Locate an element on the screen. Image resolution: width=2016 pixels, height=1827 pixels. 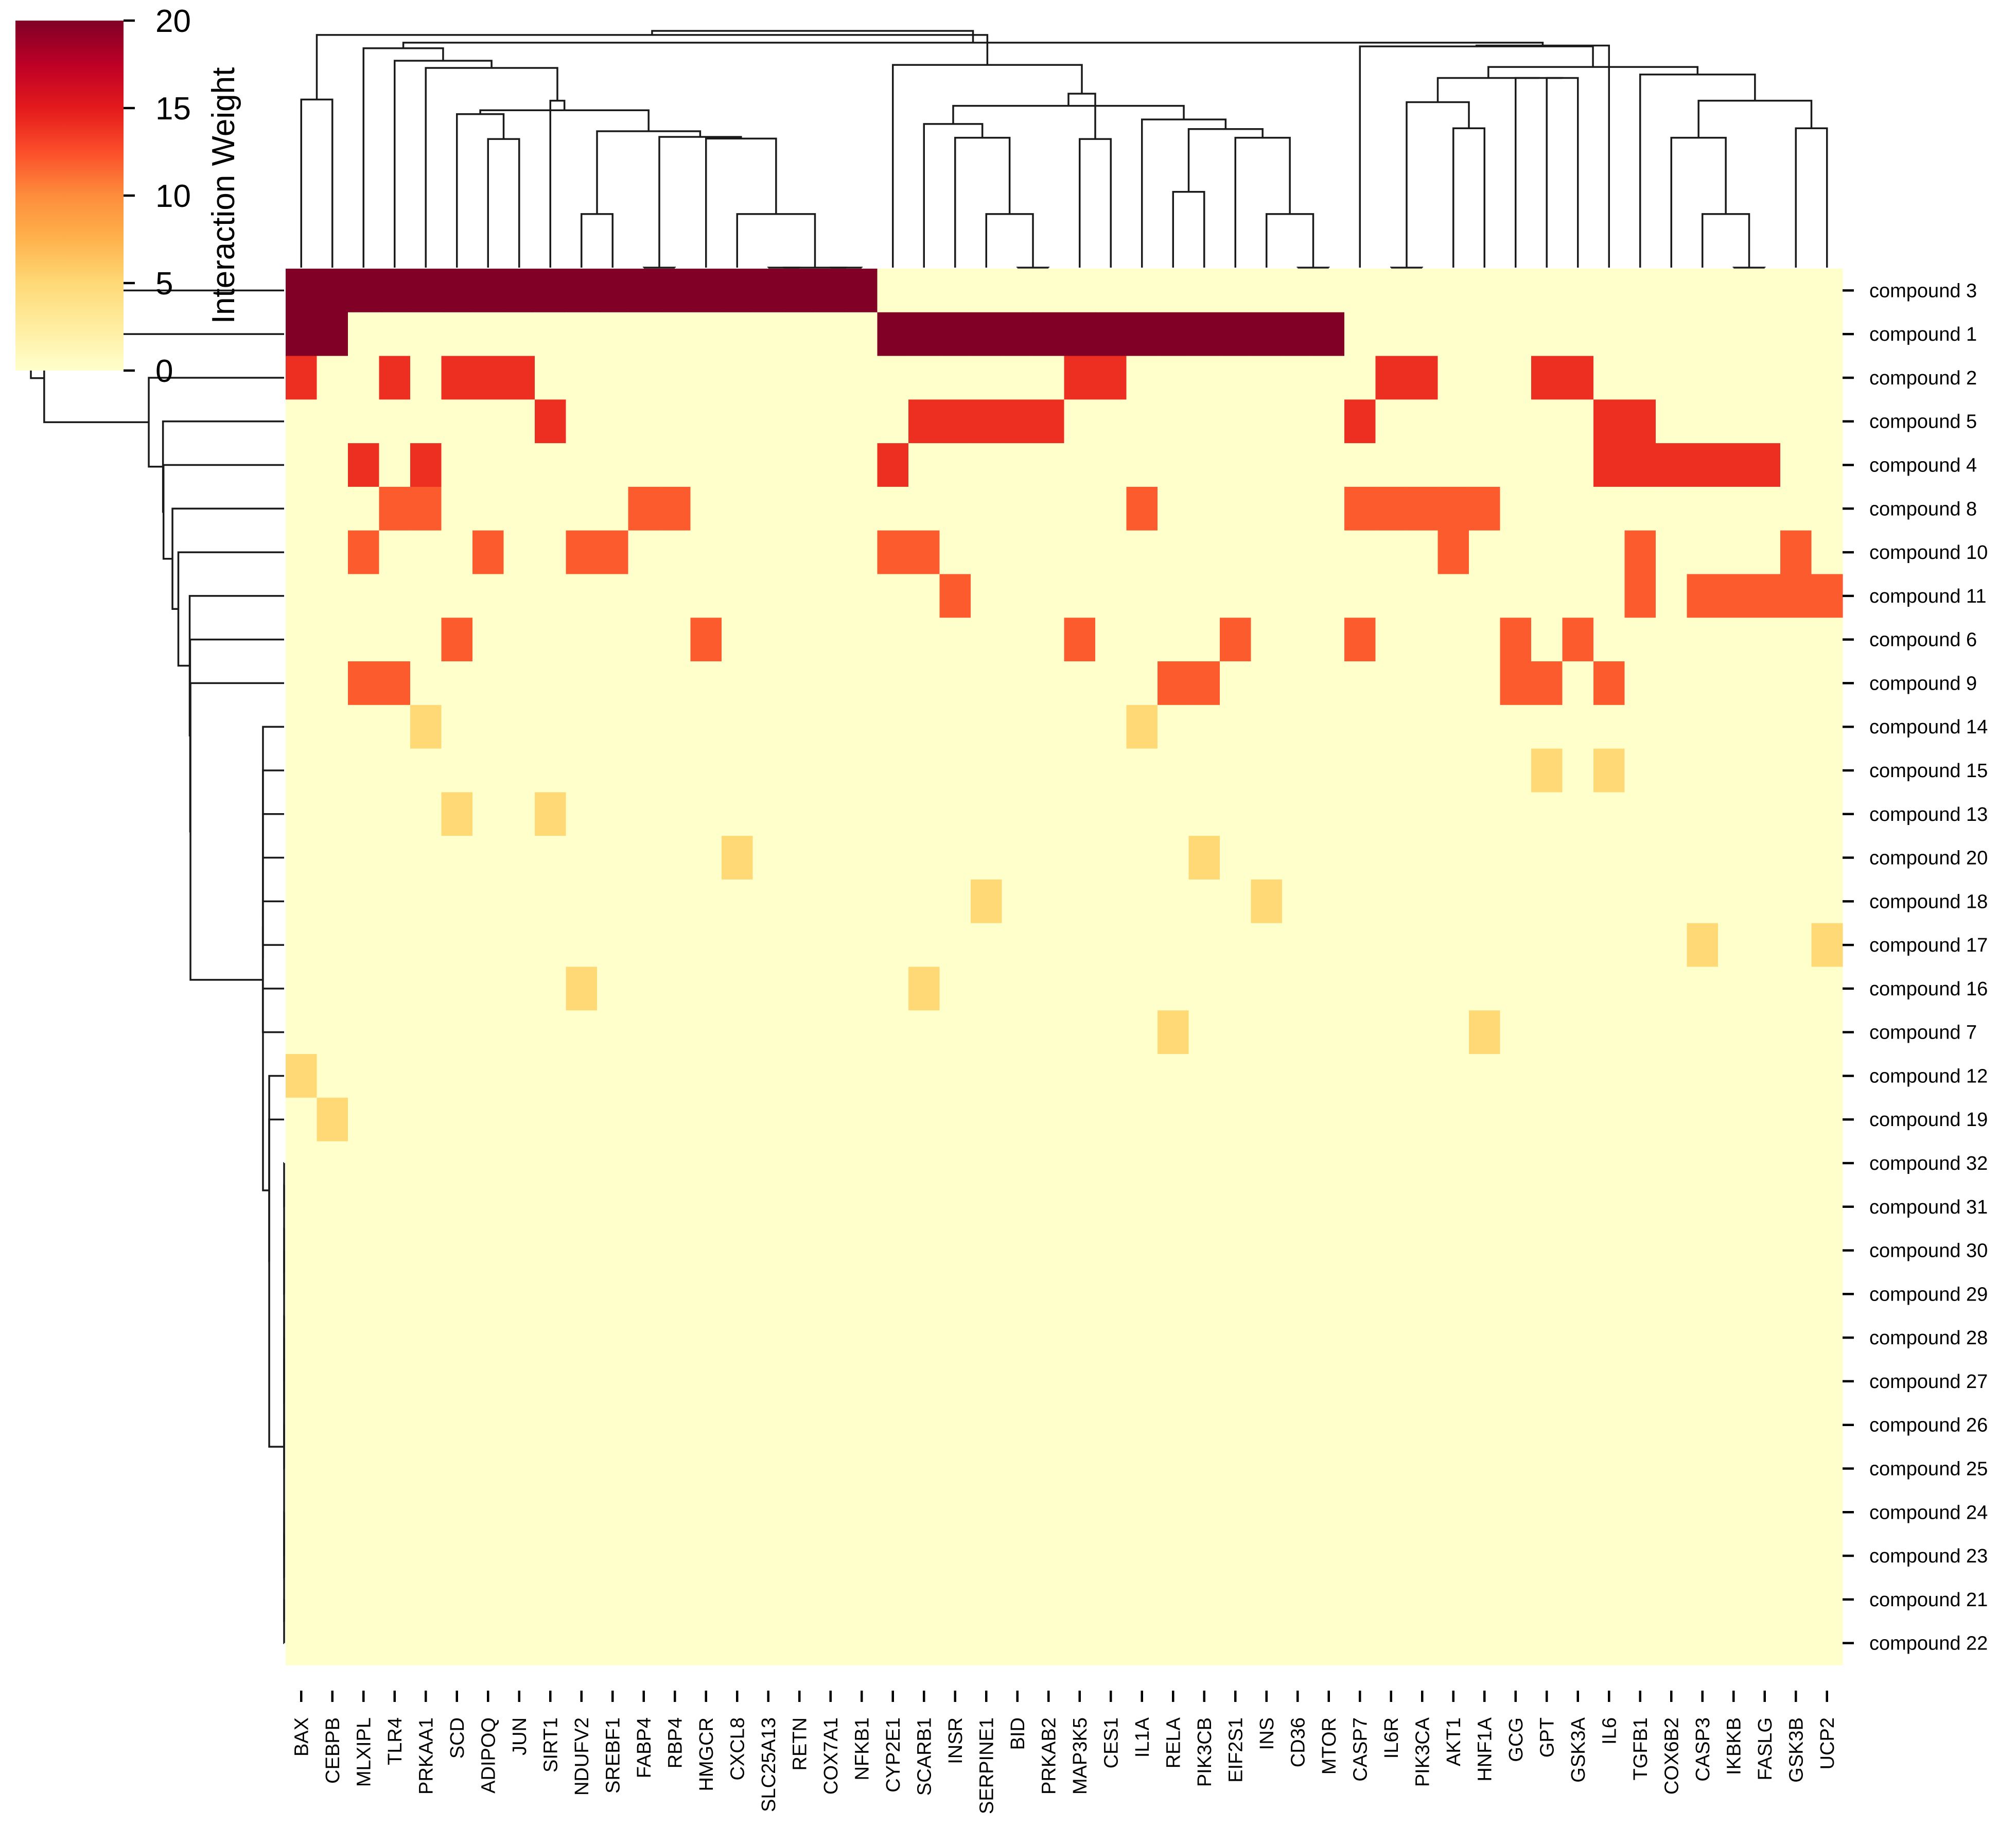
heatmap-cell: compound 15 / SCARB1: 0 is located at coordinates (924, 770).